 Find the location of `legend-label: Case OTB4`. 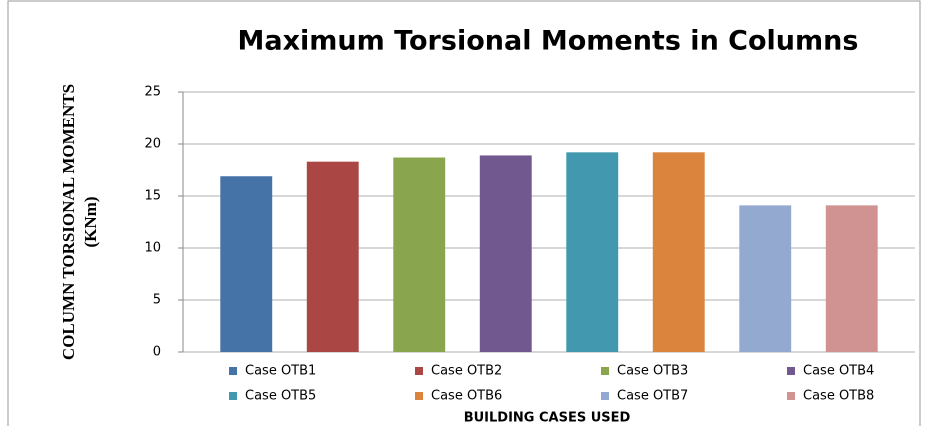

legend-label: Case OTB4 is located at coordinates (838, 371).